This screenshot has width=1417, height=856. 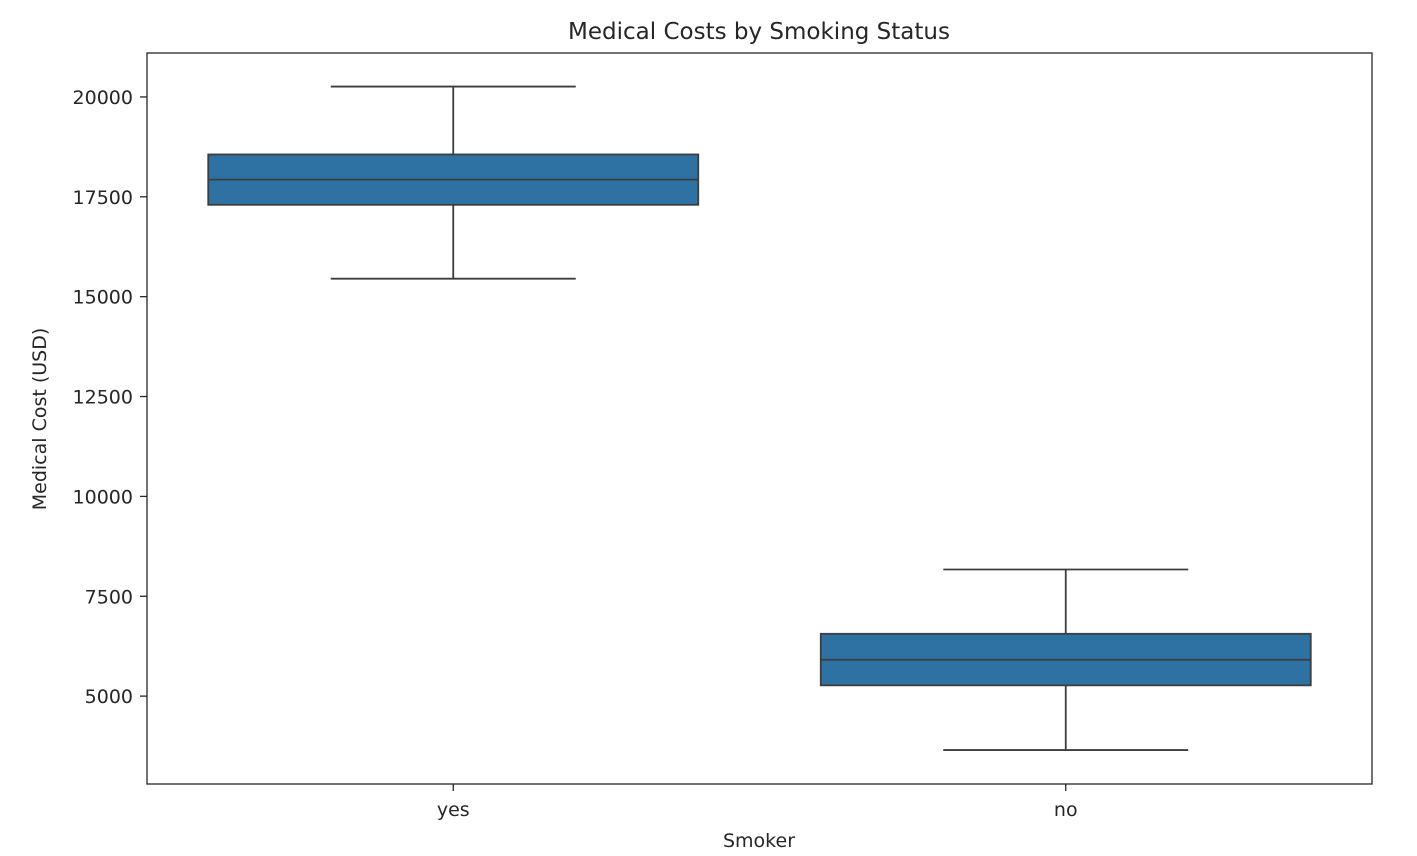 What do you see at coordinates (757, 802) in the screenshot?
I see `x-axis: yes no` at bounding box center [757, 802].